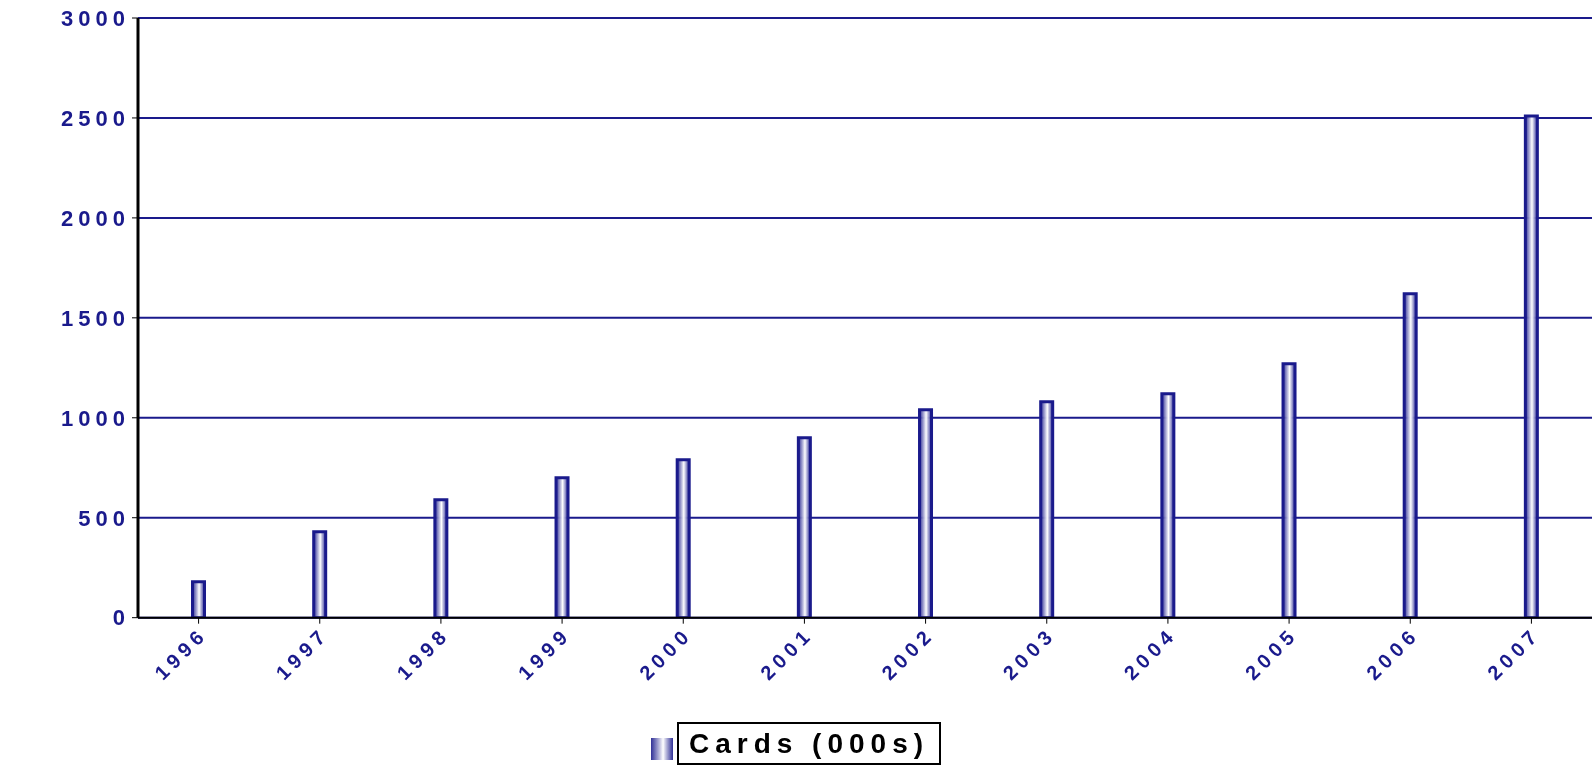 This screenshot has height=770, width=1592. What do you see at coordinates (95, 118) in the screenshot?
I see `y-tick-label: 2500` at bounding box center [95, 118].